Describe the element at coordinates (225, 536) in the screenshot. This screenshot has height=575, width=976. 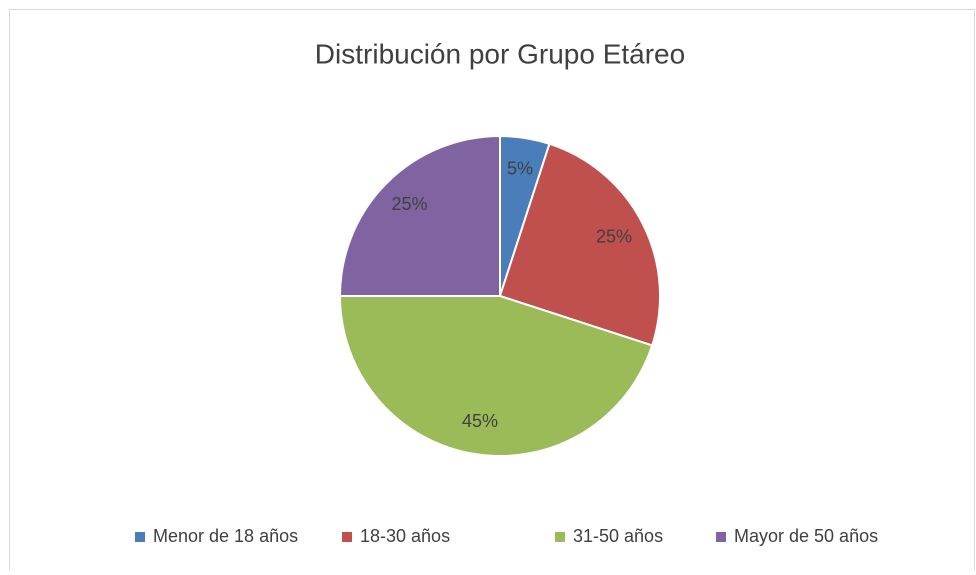
I see `legend-label: Menor de 18 años` at that location.